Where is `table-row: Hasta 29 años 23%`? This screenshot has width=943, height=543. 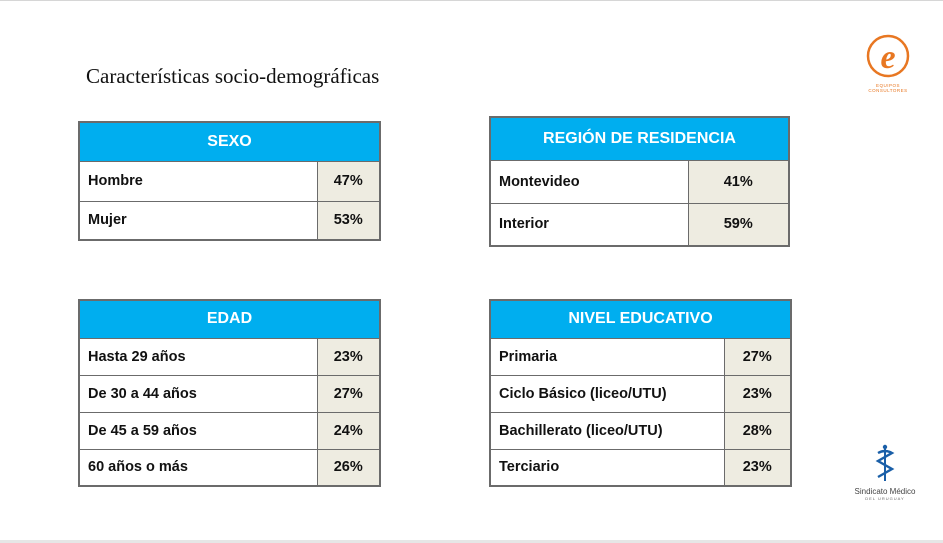
table-row: Hasta 29 años 23% is located at coordinates (229, 356).